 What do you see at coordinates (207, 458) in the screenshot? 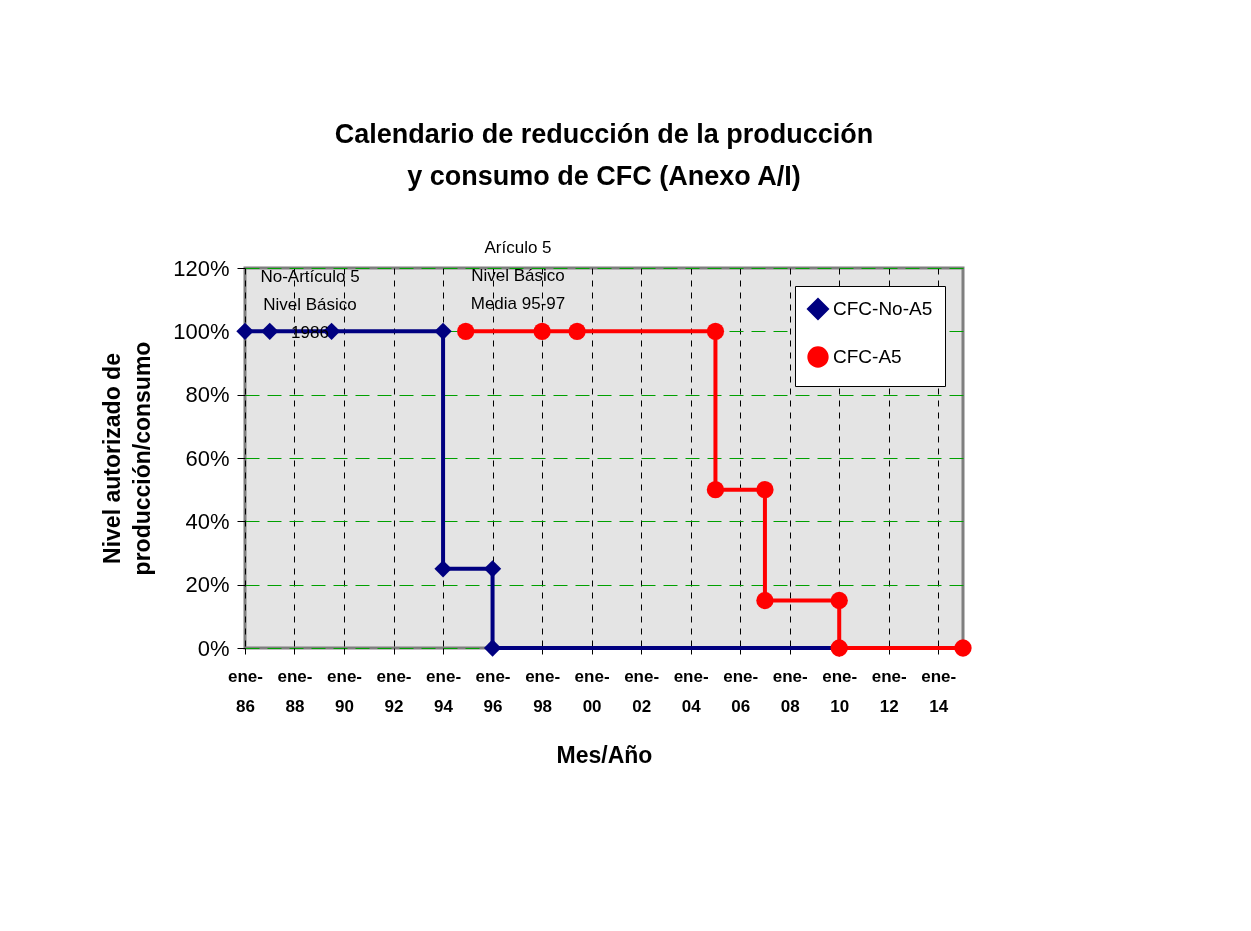
I see `y-tick-label: 60%` at bounding box center [207, 458].